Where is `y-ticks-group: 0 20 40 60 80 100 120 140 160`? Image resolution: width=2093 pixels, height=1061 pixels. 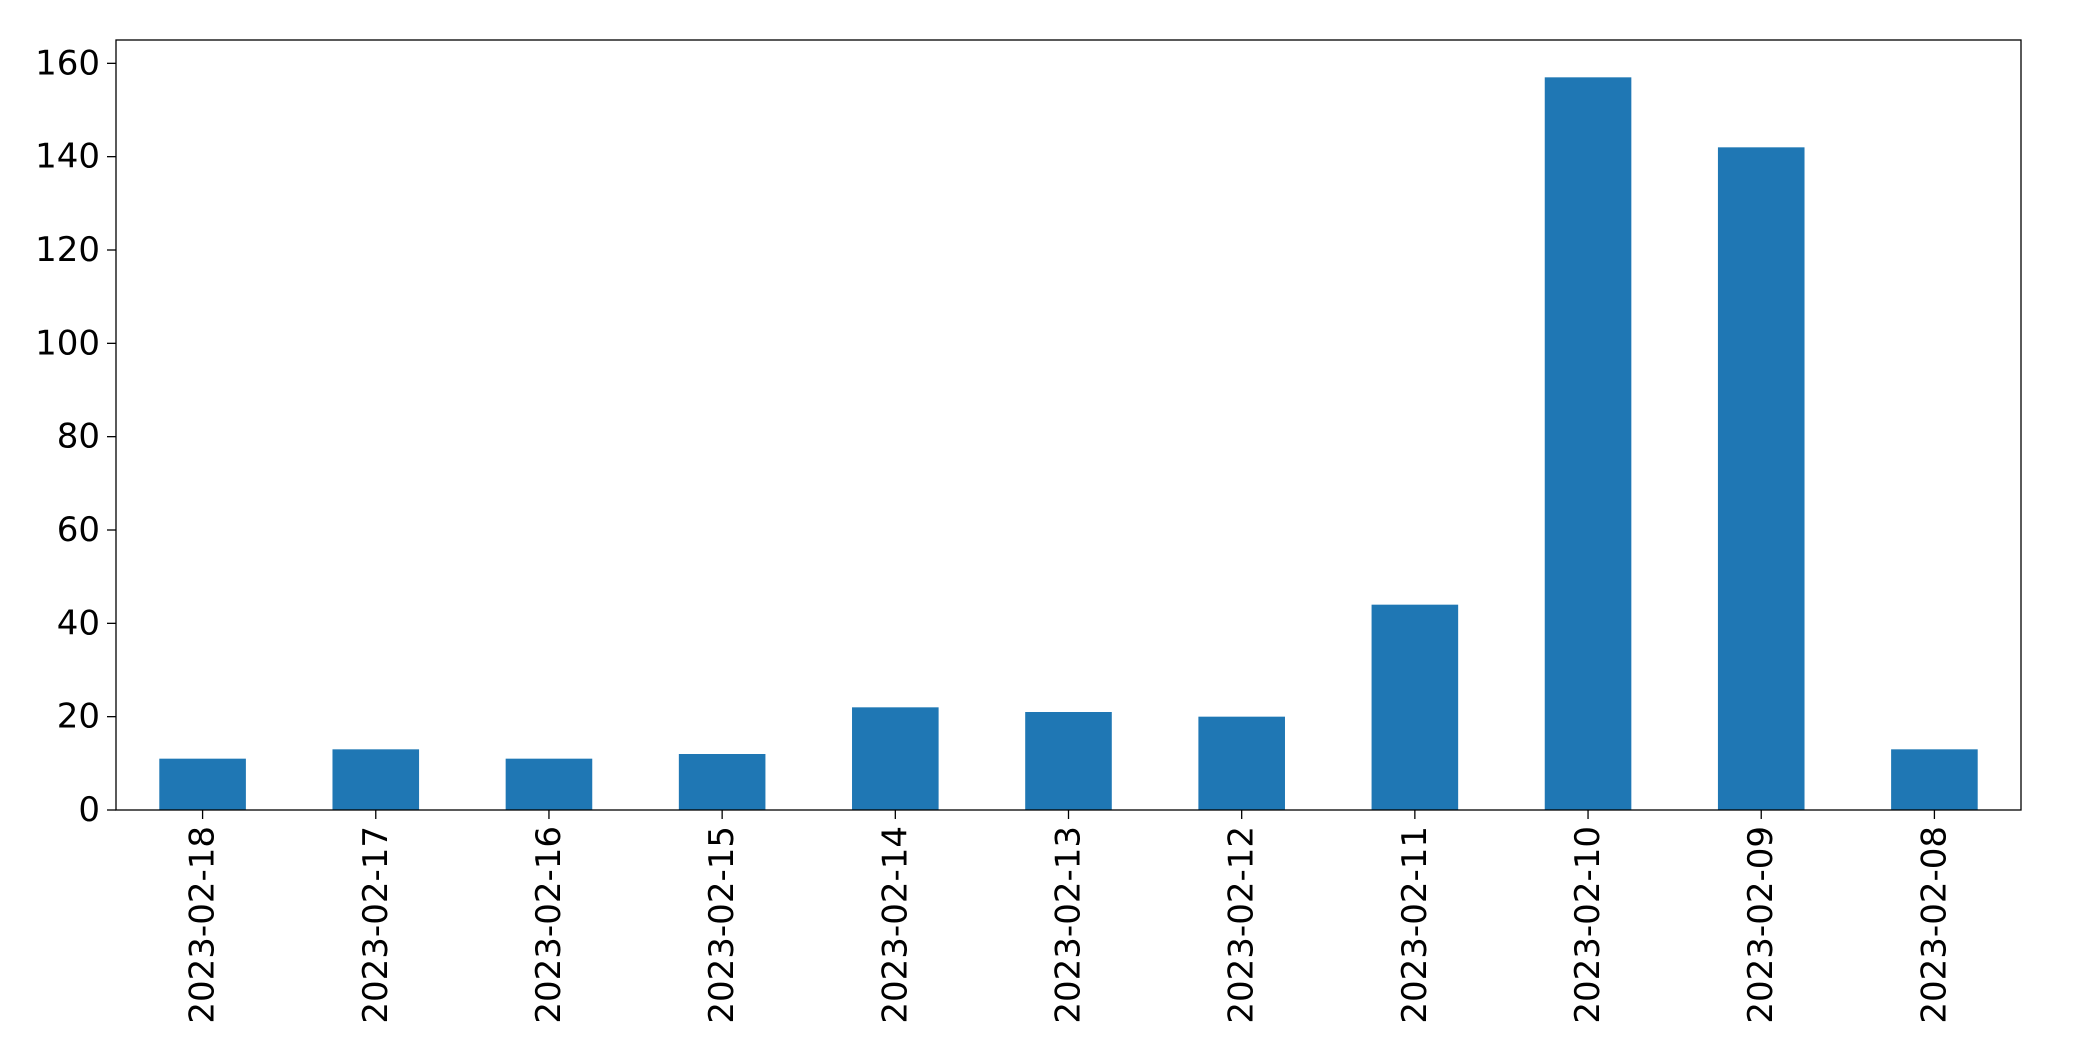
y-ticks-group: 0 20 40 60 80 100 120 140 160 is located at coordinates (75, 436).